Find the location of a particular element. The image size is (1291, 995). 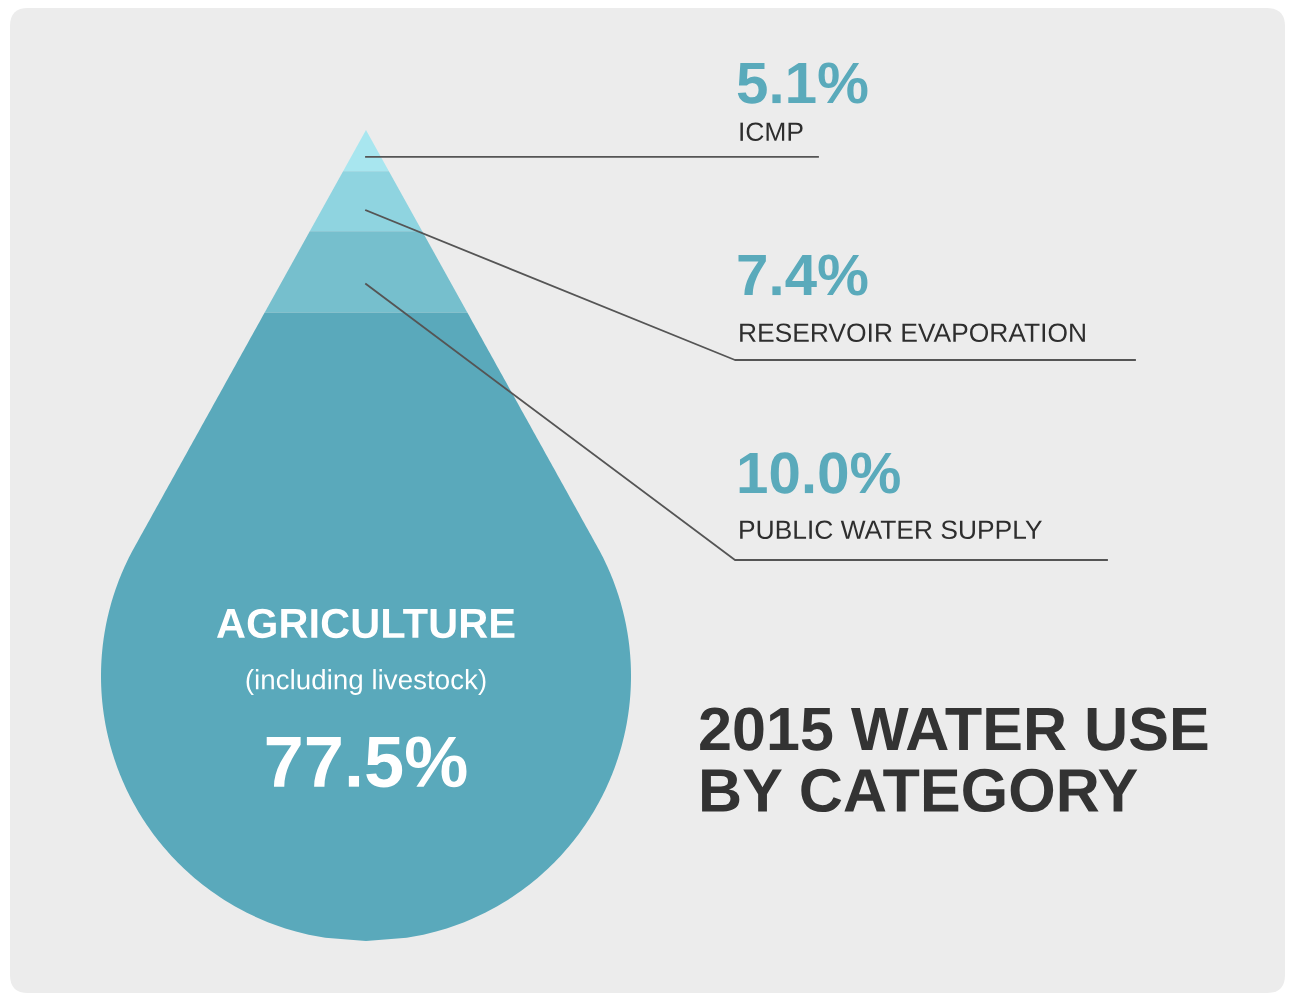

category-label: RESERVOIR EVAPORATION is located at coordinates (912, 333).